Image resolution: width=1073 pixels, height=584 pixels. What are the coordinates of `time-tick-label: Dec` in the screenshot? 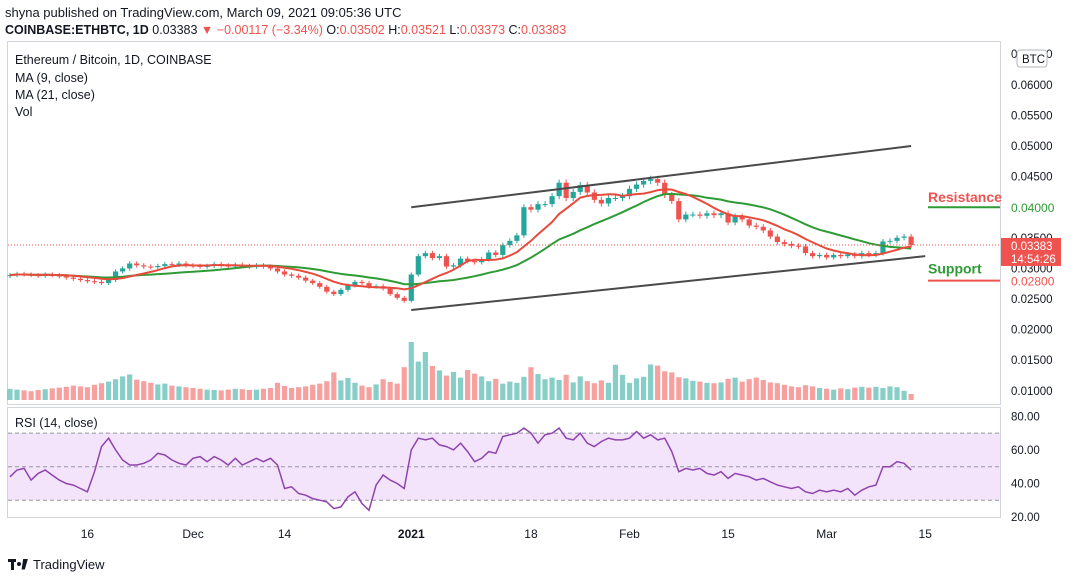 It's located at (192, 534).